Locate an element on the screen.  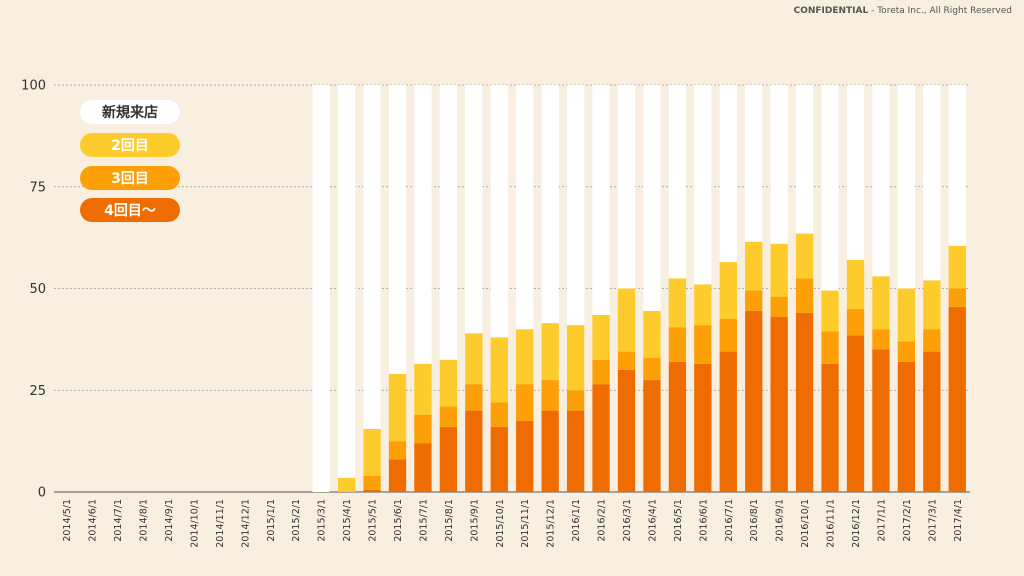
x-tick-label: 2014/10/1 is located at coordinates (194, 523).